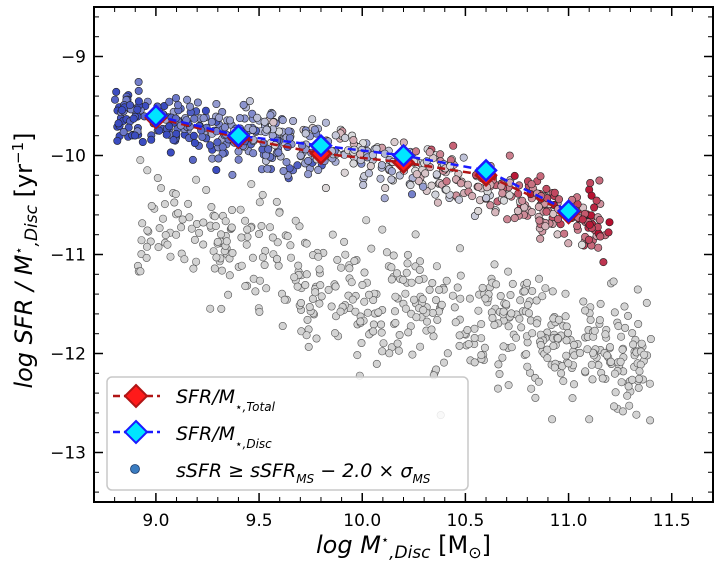  I want to click on y-tick-label: −10, so click(68, 157).